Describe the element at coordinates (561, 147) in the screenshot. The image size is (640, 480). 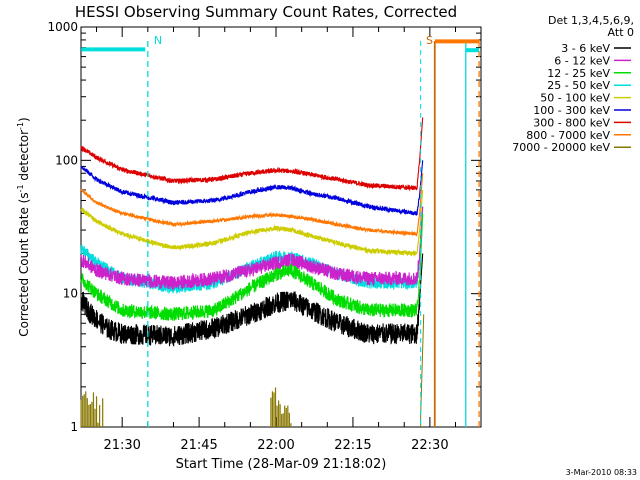
I see `legend-label: 7000 - 20000 keV` at that location.